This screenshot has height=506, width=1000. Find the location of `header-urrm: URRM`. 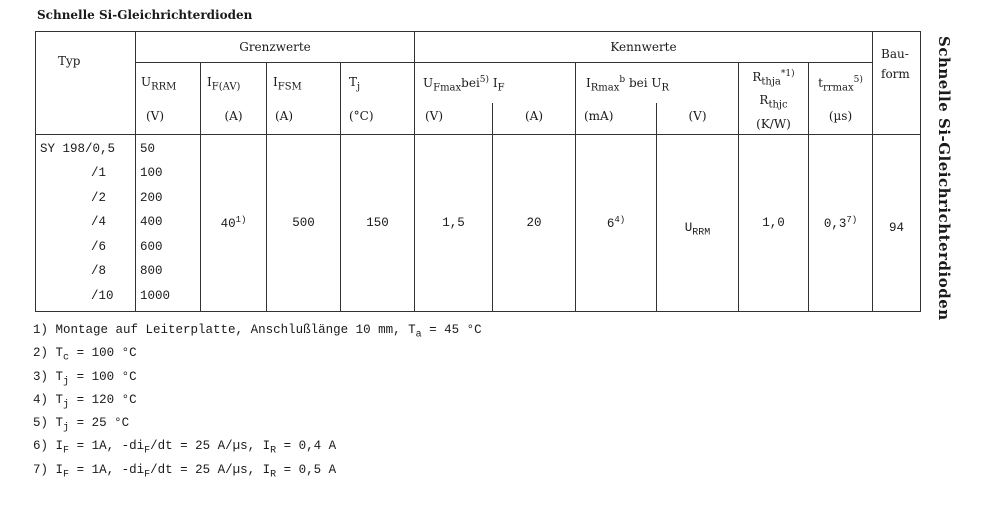

header-urrm: URRM is located at coordinates (168, 82).